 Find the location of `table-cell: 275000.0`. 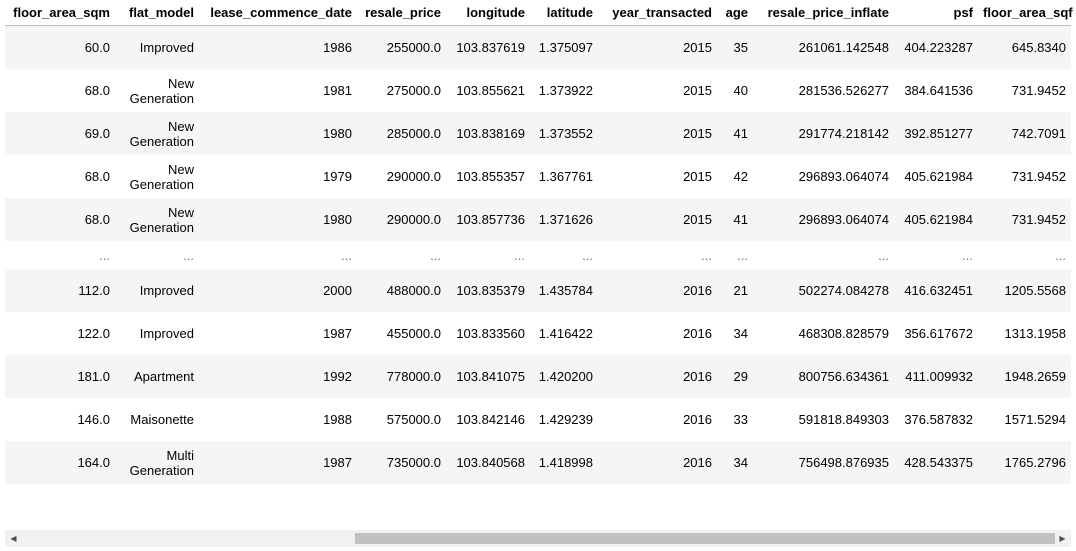

table-cell: 275000.0 is located at coordinates (401, 90).